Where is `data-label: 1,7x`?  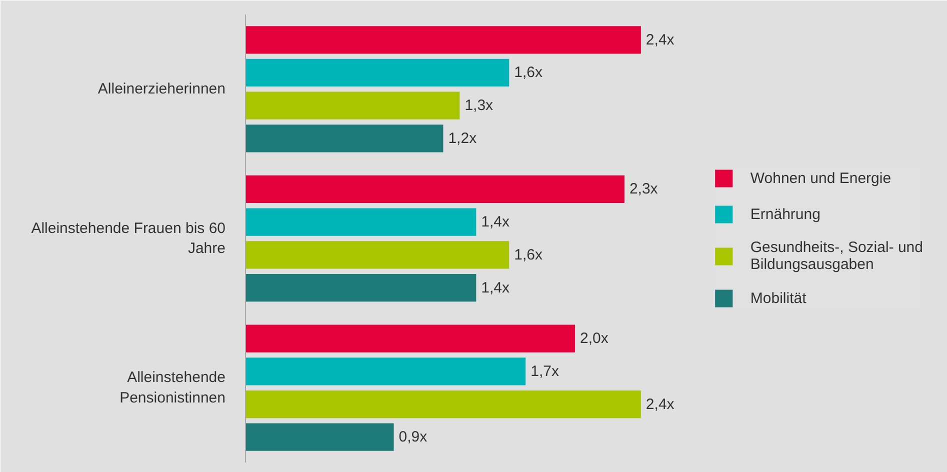 data-label: 1,7x is located at coordinates (545, 371).